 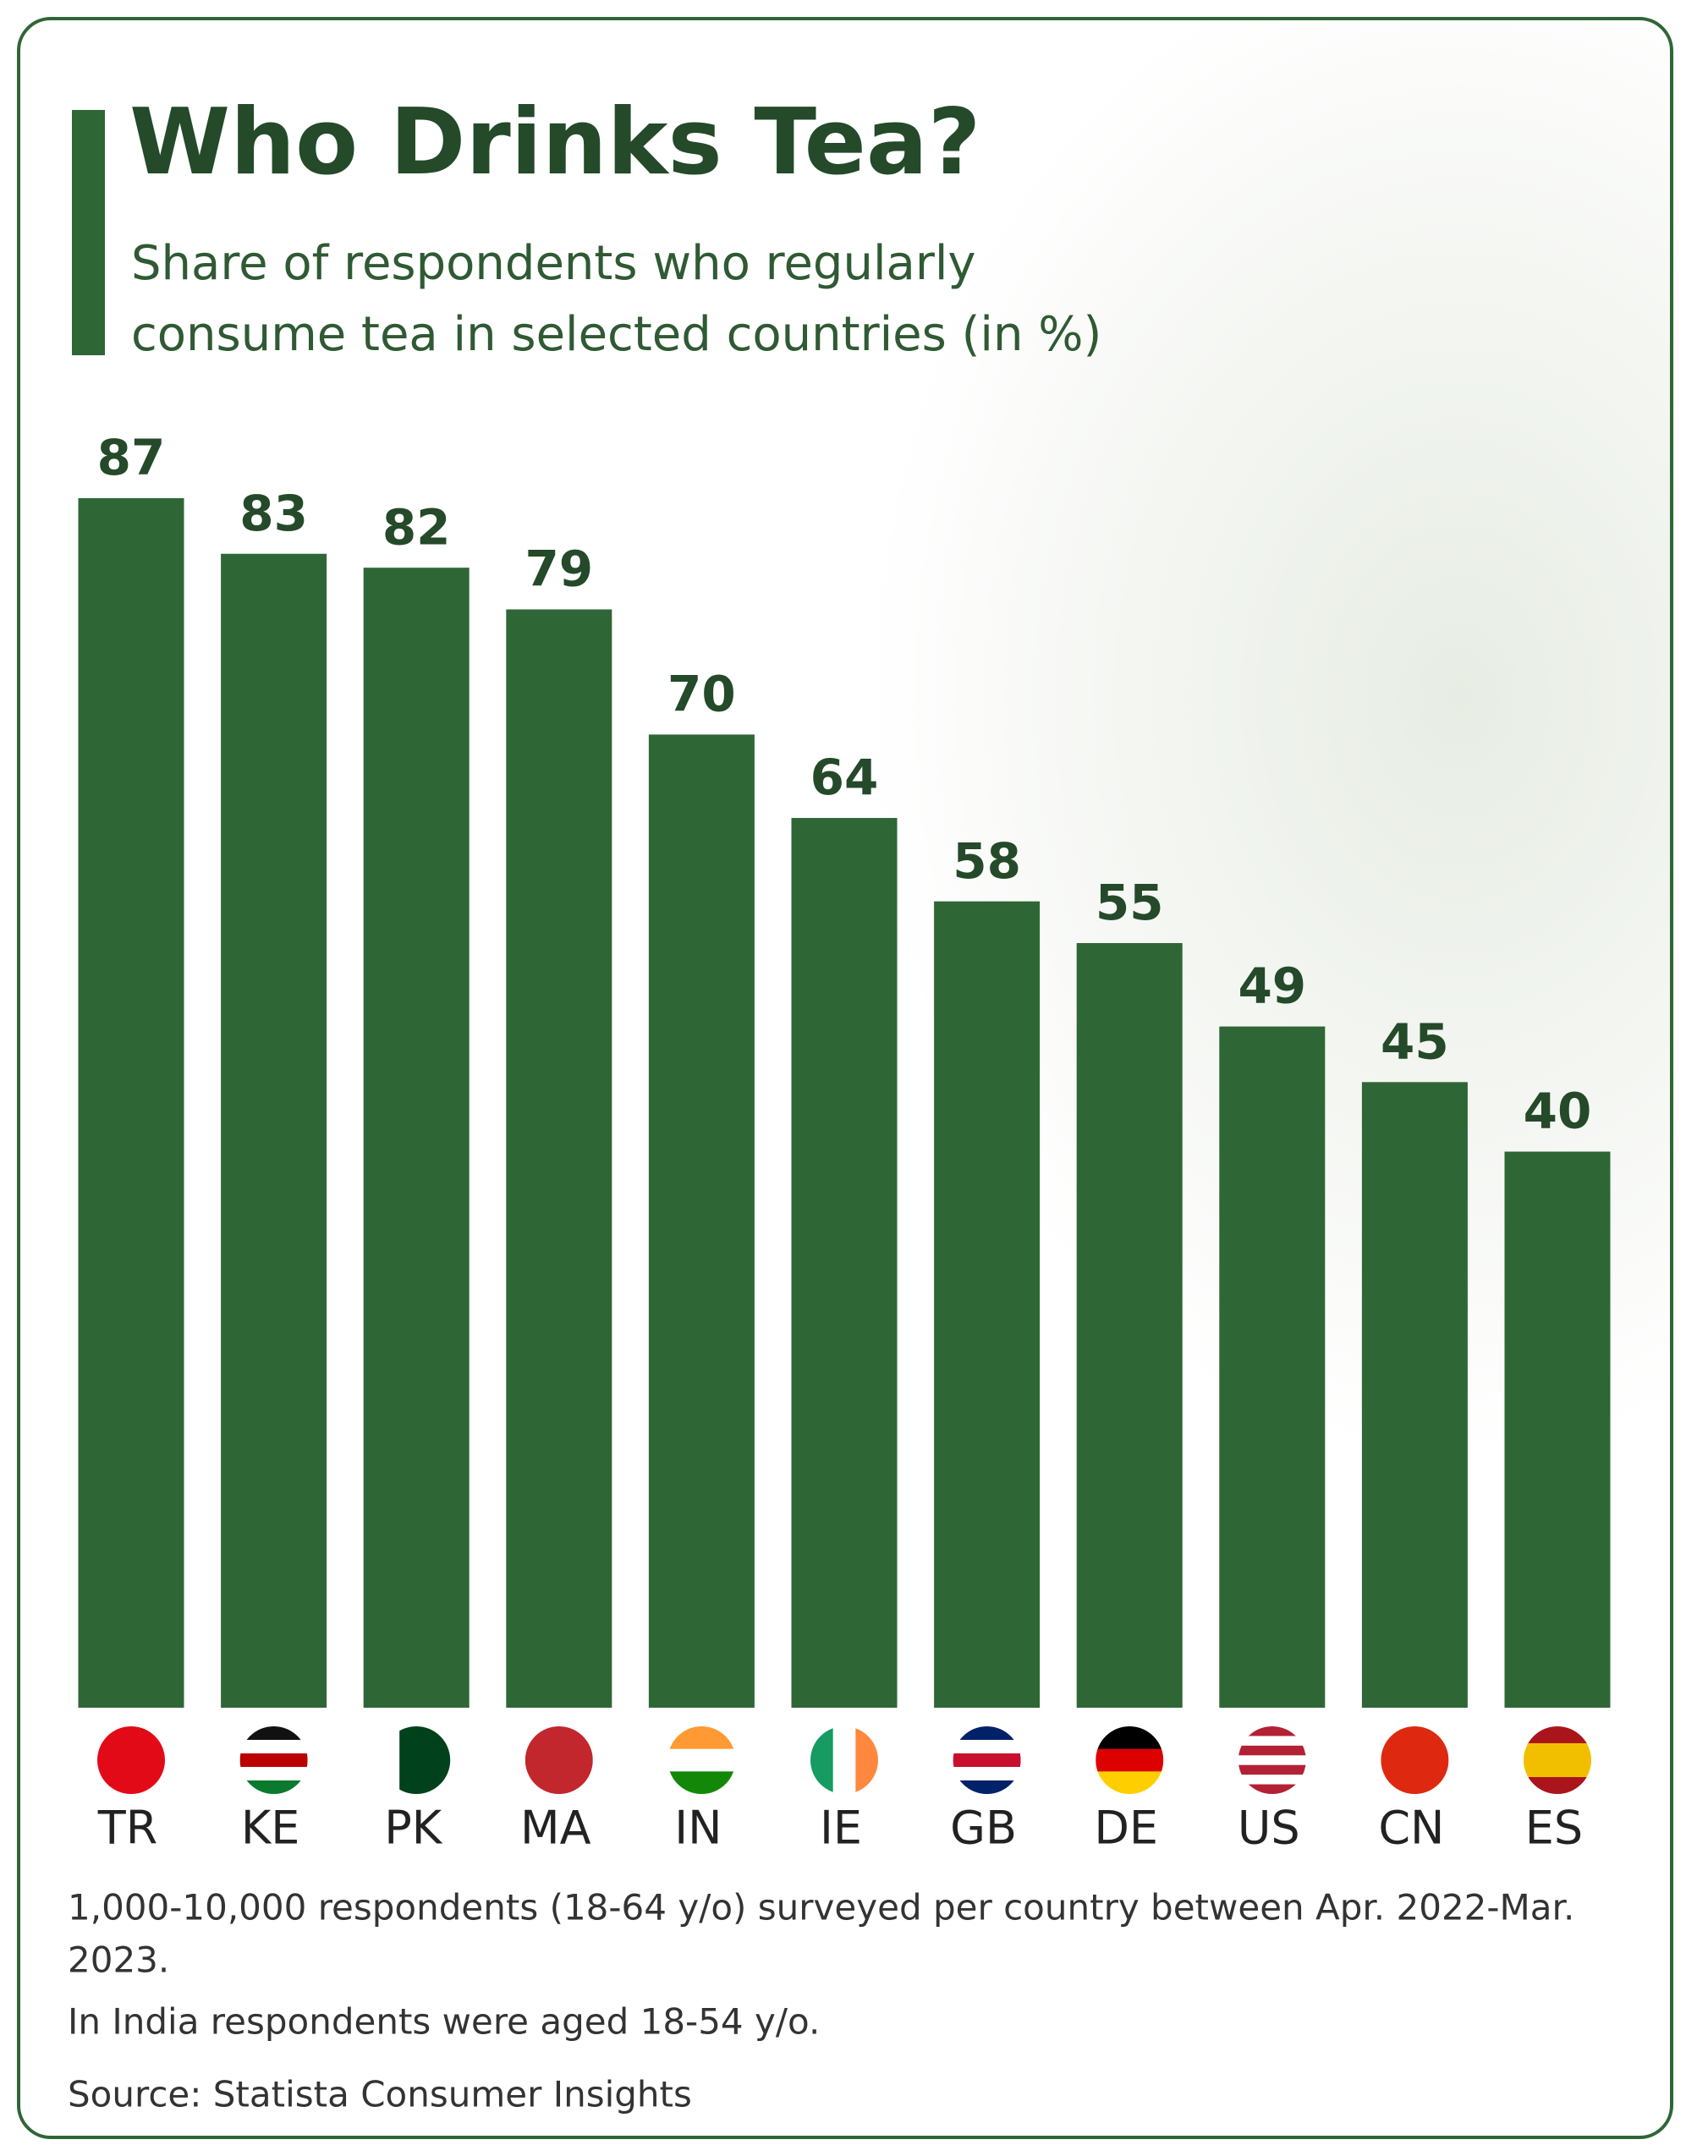 I want to click on value-label: 83, so click(x=273, y=513).